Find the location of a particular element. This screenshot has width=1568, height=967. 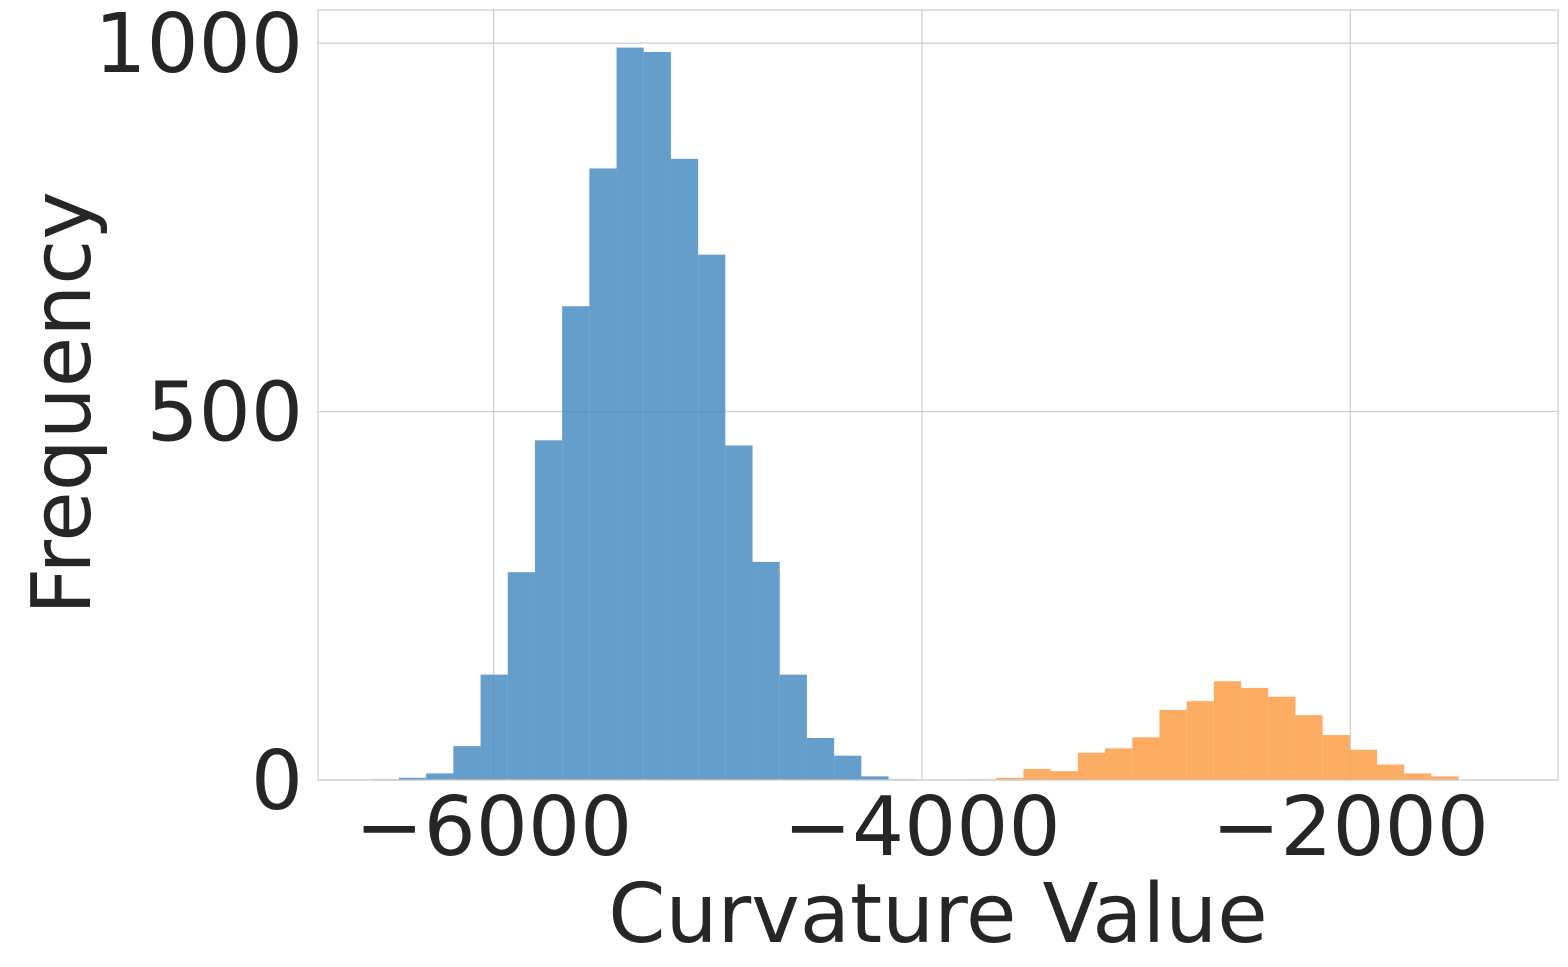

x-tick-labels: −6000 −4000 −2000 is located at coordinates (922, 827).